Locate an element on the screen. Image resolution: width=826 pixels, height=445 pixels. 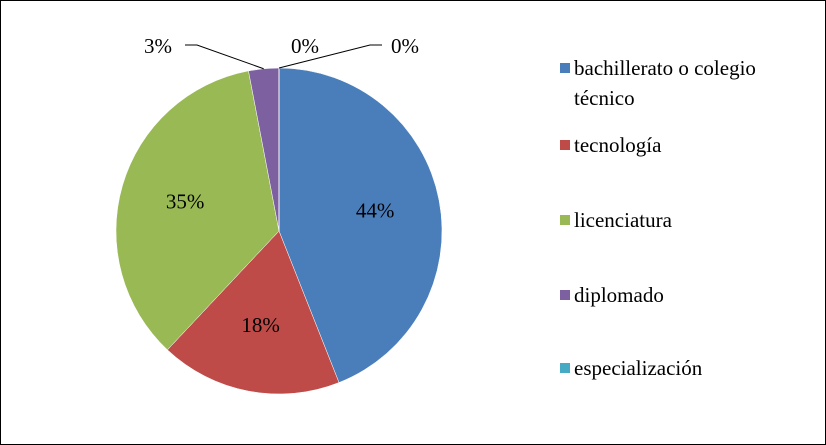
legend-label: tecnología is located at coordinates (618, 145).